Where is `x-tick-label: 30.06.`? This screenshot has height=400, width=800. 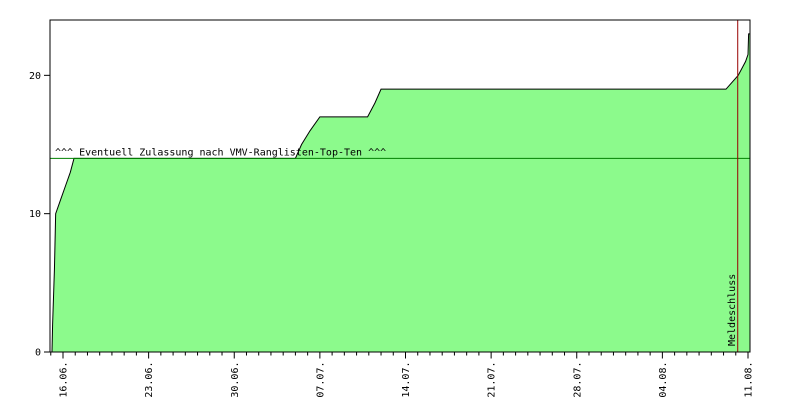 x-tick-label: 30.06. is located at coordinates (235, 380).